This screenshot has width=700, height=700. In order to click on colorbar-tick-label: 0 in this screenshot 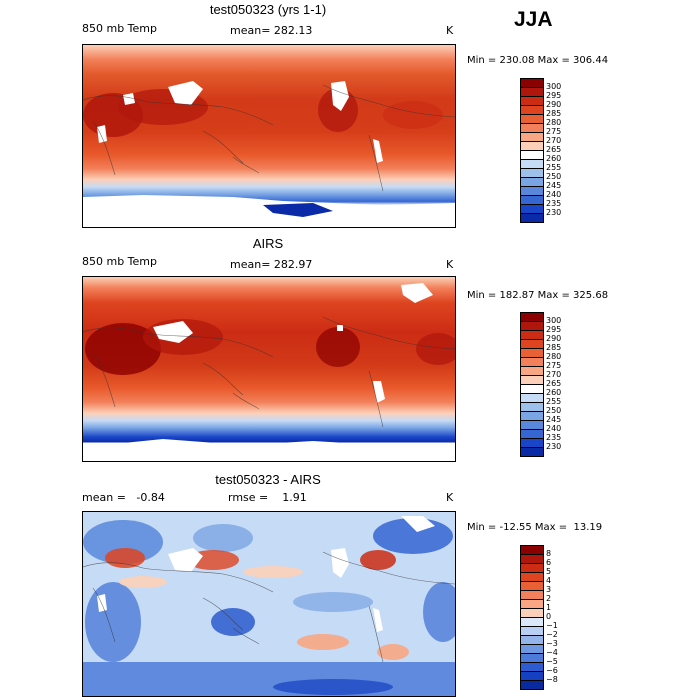, I will do `click(549, 616)`.